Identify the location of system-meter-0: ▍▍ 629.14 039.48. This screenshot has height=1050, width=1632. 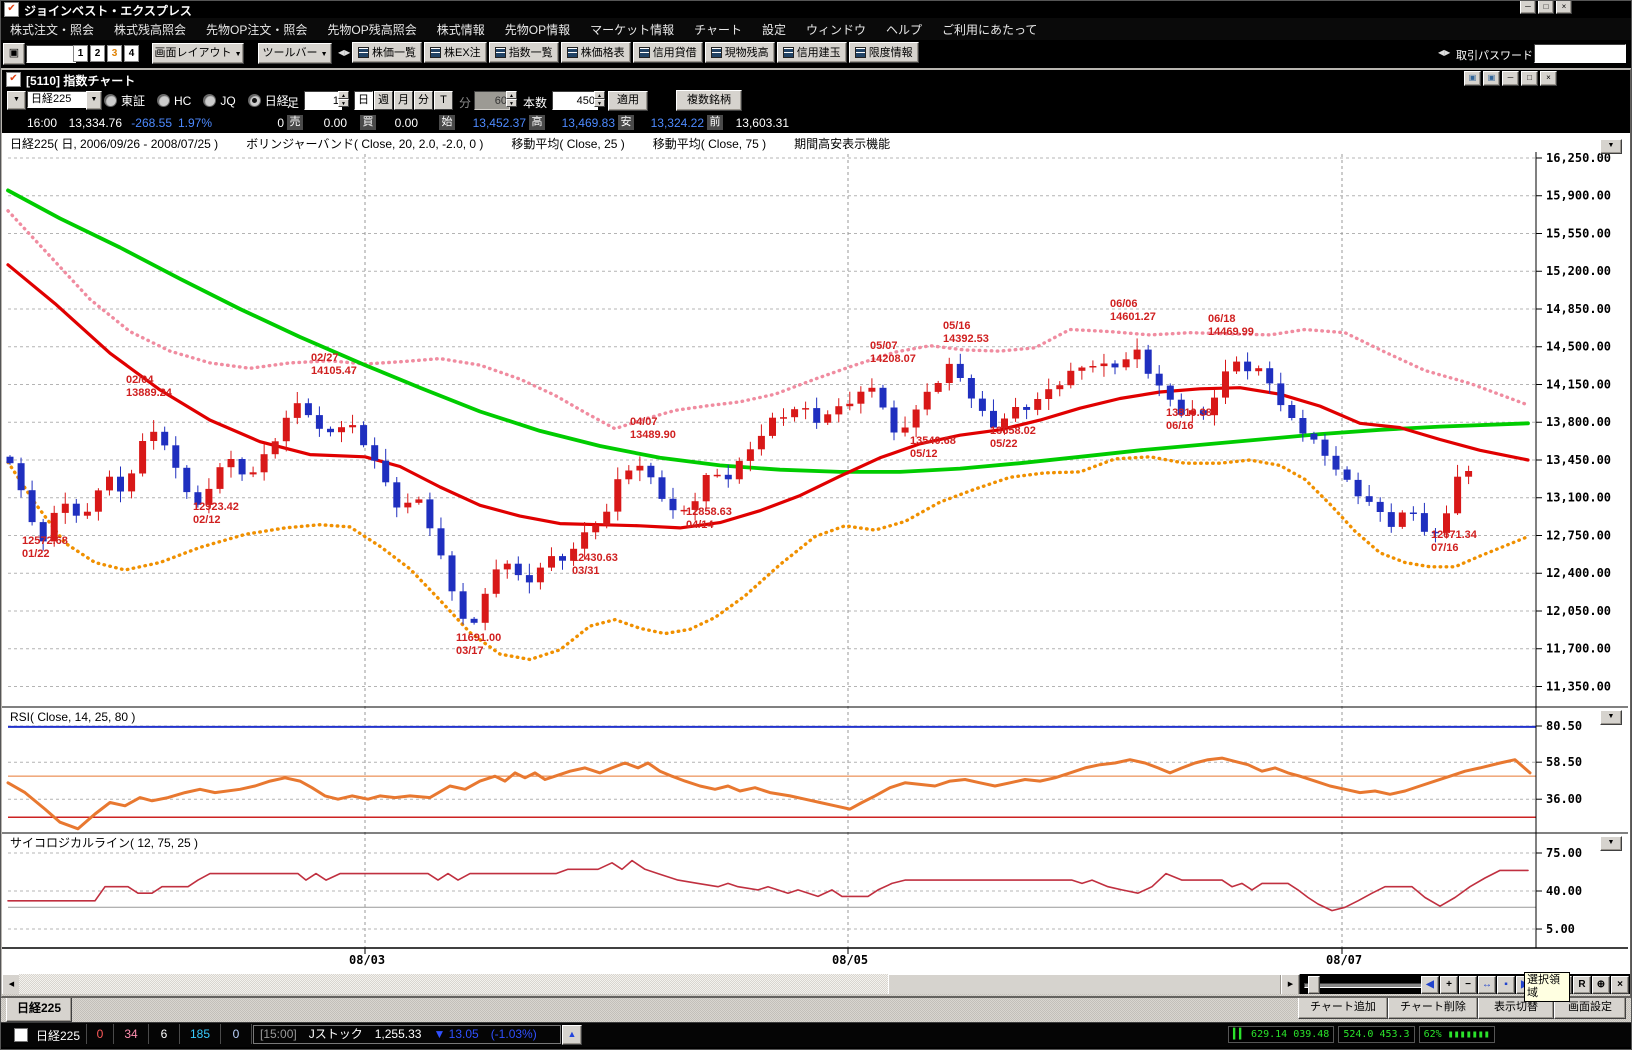
(1281, 1034).